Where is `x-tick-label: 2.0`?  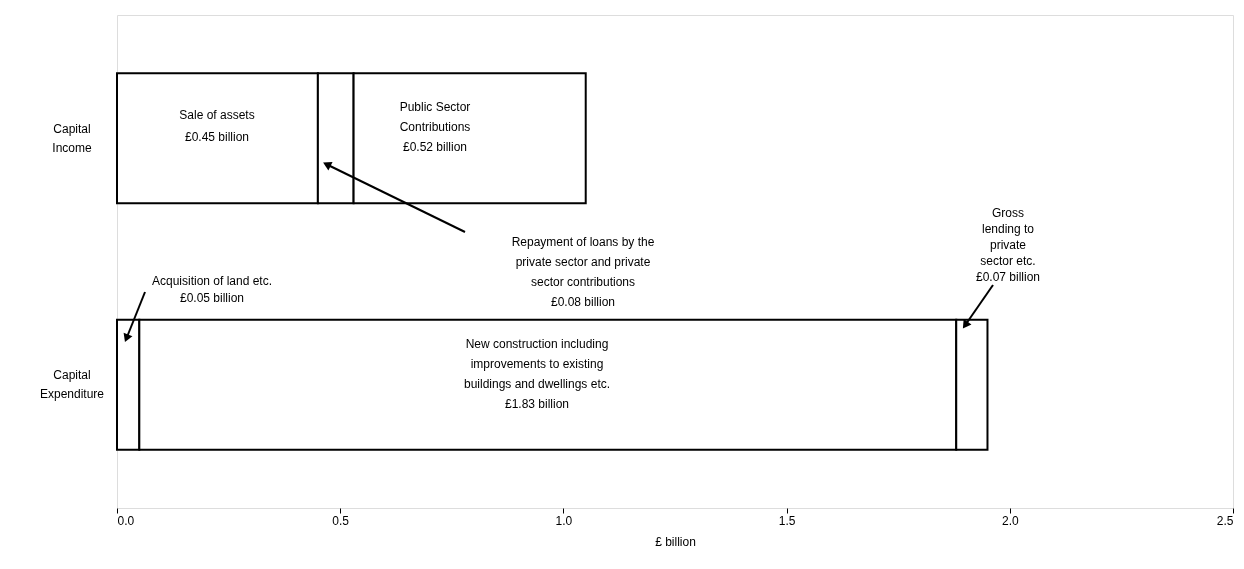
x-tick-label: 2.0 is located at coordinates (1010, 520).